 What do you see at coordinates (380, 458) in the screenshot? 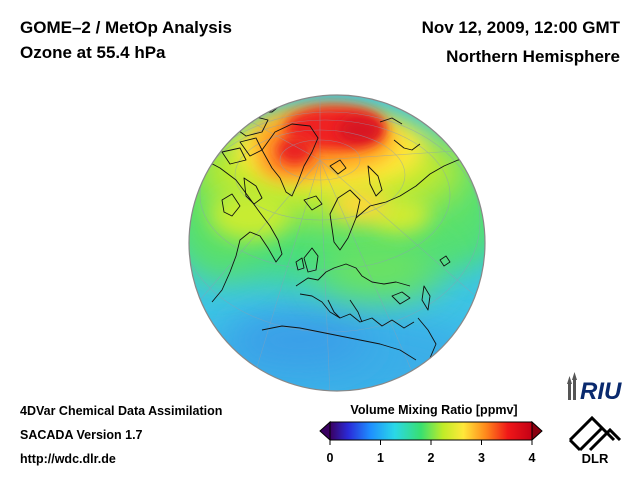
I see `colorbar-tick-label: 1` at bounding box center [380, 458].